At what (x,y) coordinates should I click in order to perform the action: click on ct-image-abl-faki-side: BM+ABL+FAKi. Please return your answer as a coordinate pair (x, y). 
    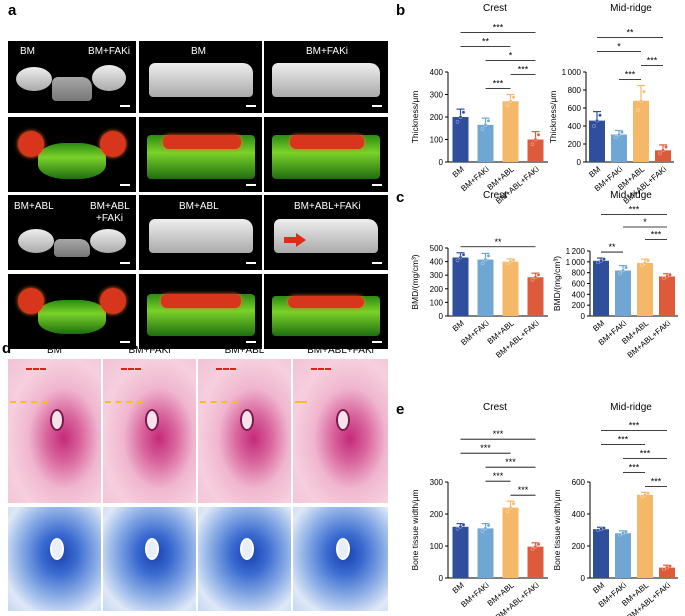
    Looking at the image, I should click on (326, 232).